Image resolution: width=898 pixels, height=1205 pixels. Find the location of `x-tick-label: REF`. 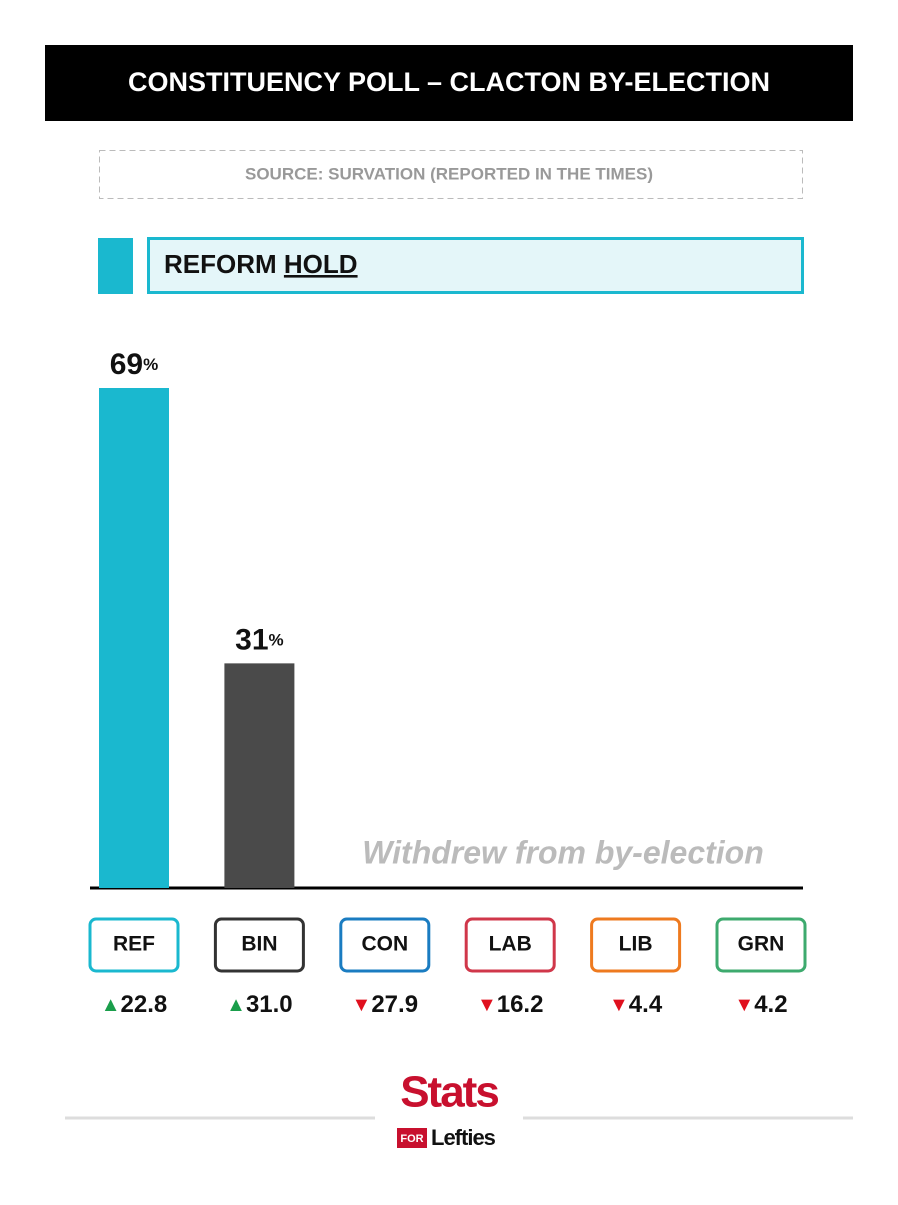

x-tick-label: REF is located at coordinates (134, 944).